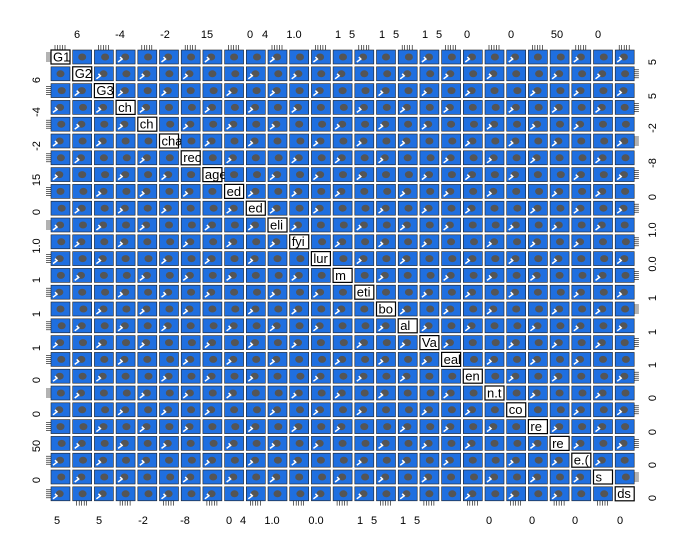 The width and height of the screenshot is (688, 555). Describe the element at coordinates (340, 275) in the screenshot. I see `variable-label: m` at that location.